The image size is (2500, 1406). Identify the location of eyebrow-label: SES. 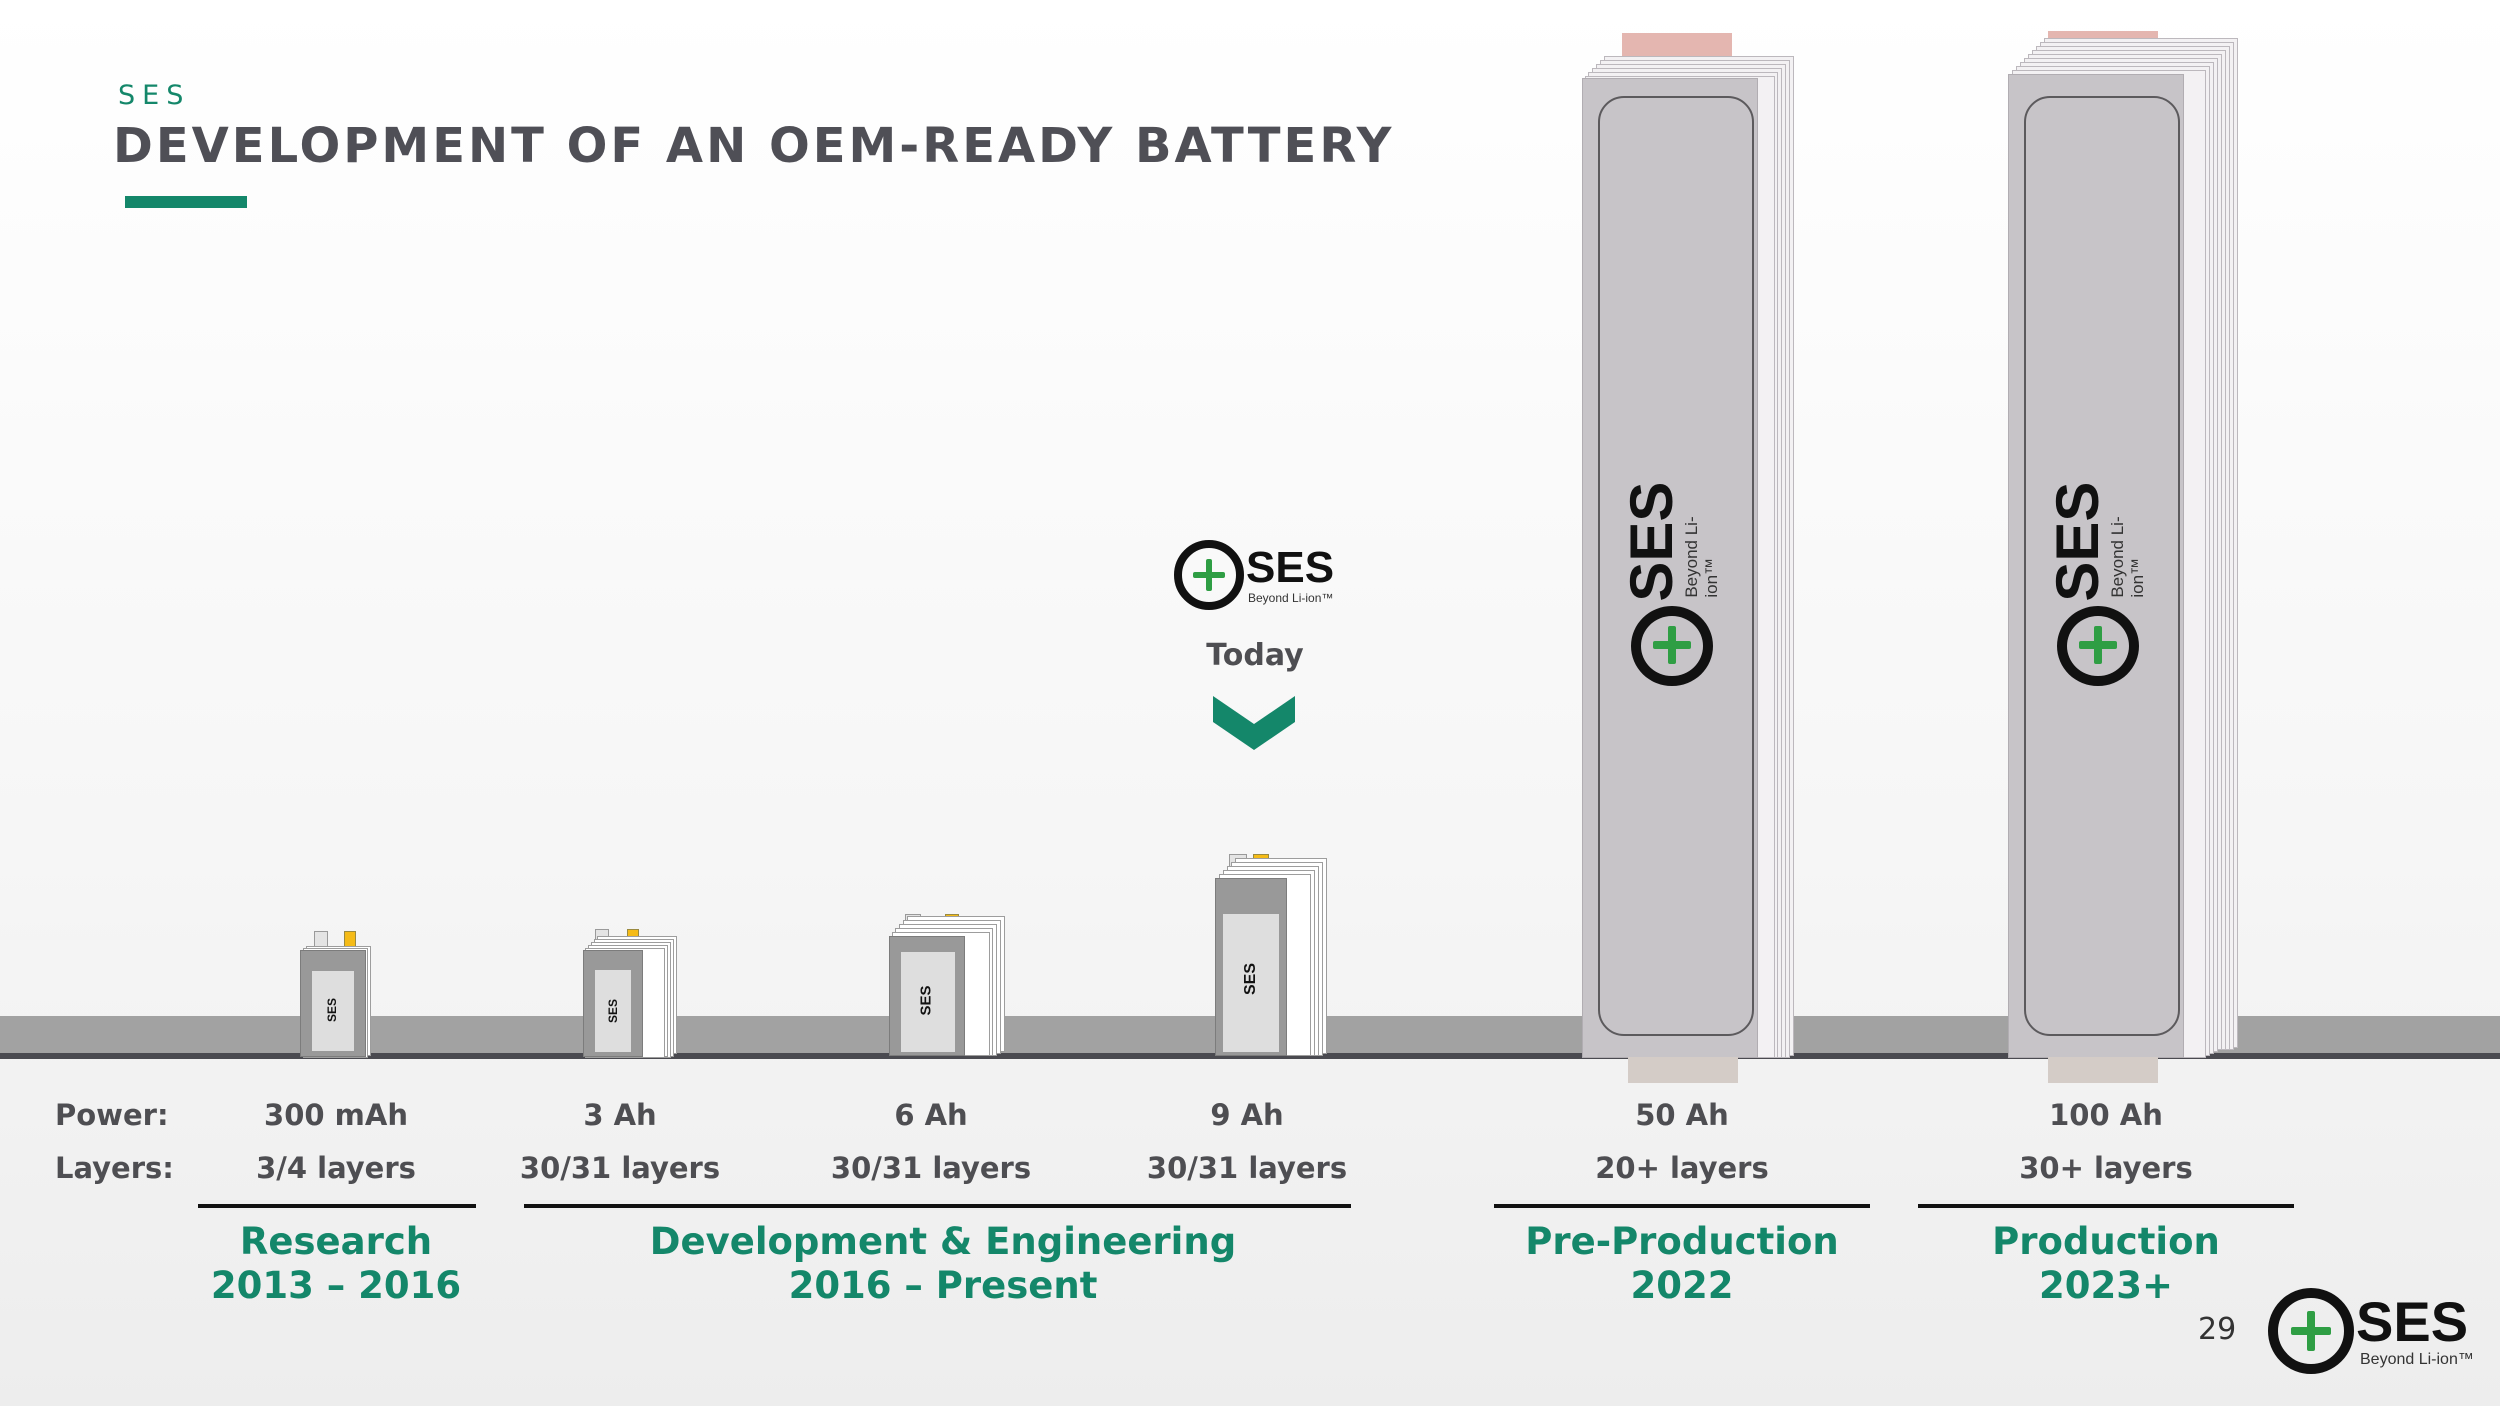
(154, 95).